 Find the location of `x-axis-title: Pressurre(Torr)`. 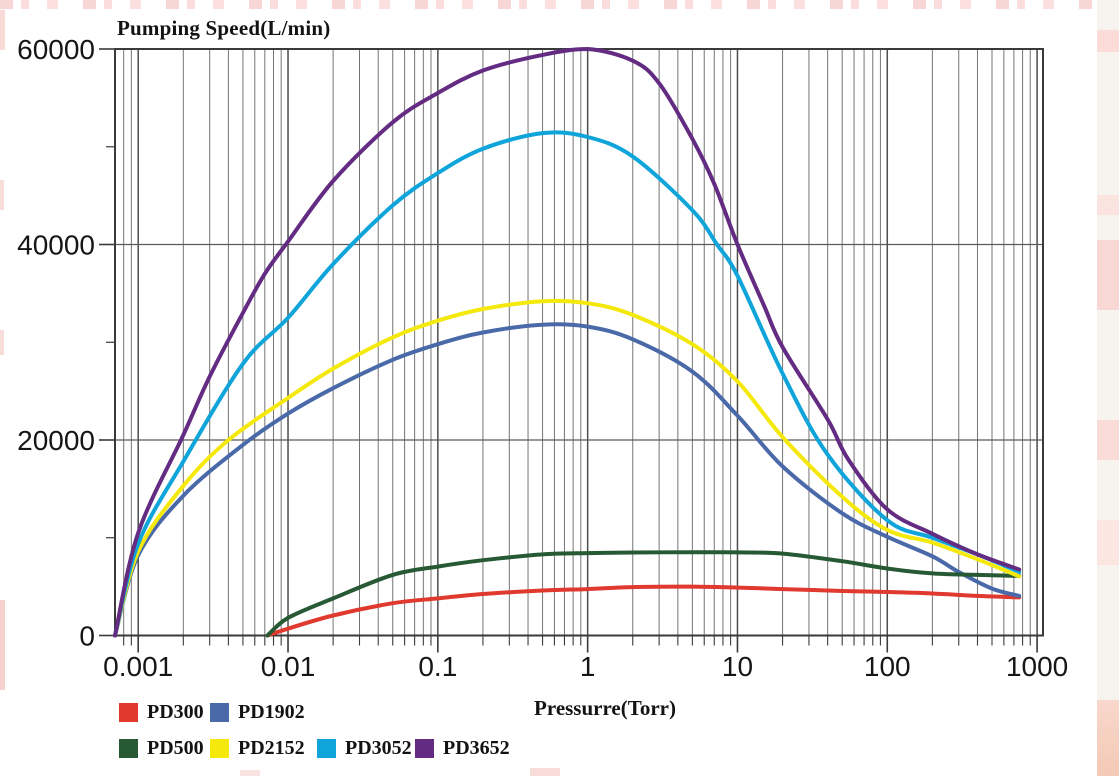

x-axis-title: Pressurre(Torr) is located at coordinates (605, 708).